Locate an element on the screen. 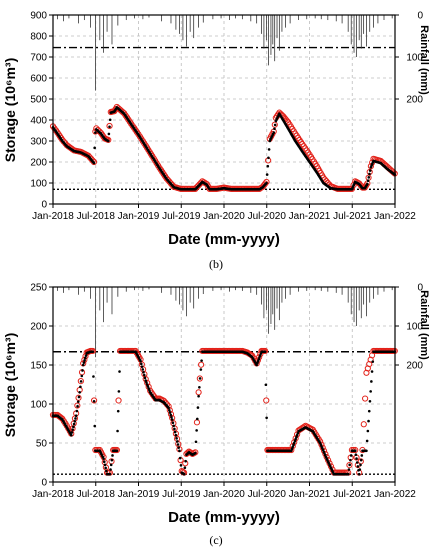 The image size is (432, 550). y-tick-label: 900 is located at coordinates (38, 16).